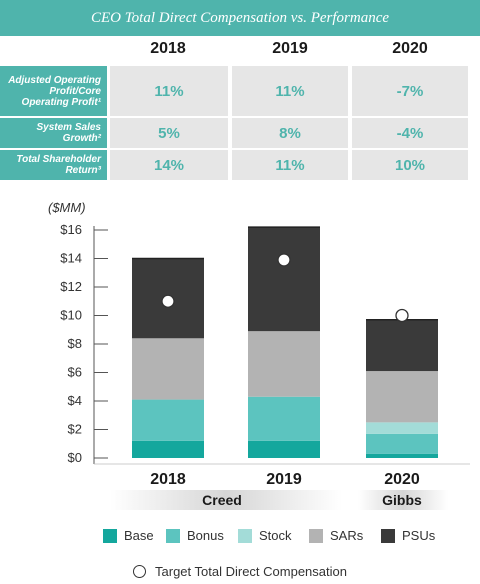 The width and height of the screenshot is (480, 584). Describe the element at coordinates (140, 571) in the screenshot. I see `target-circle-icon` at that location.